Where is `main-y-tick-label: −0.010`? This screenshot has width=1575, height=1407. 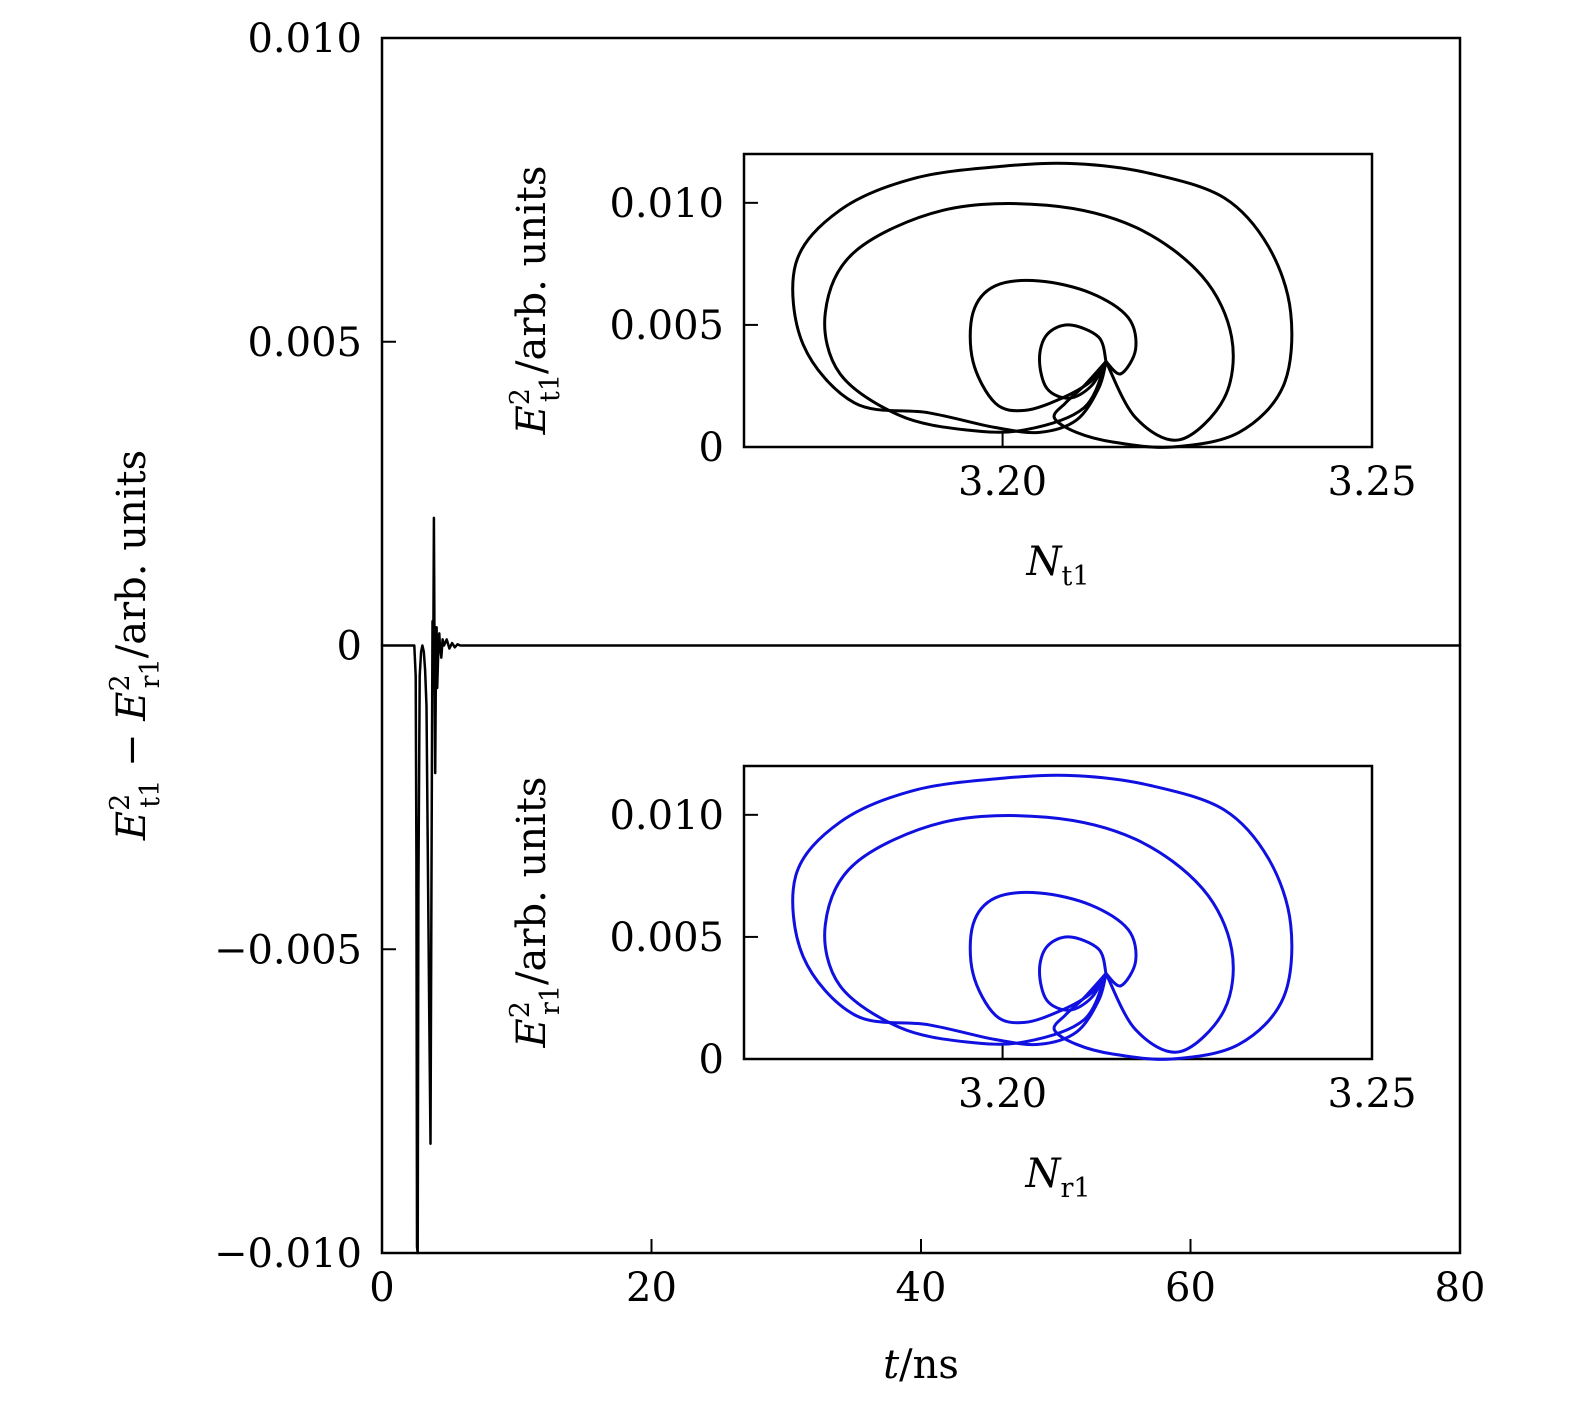 main-y-tick-label: −0.010 is located at coordinates (288, 1254).